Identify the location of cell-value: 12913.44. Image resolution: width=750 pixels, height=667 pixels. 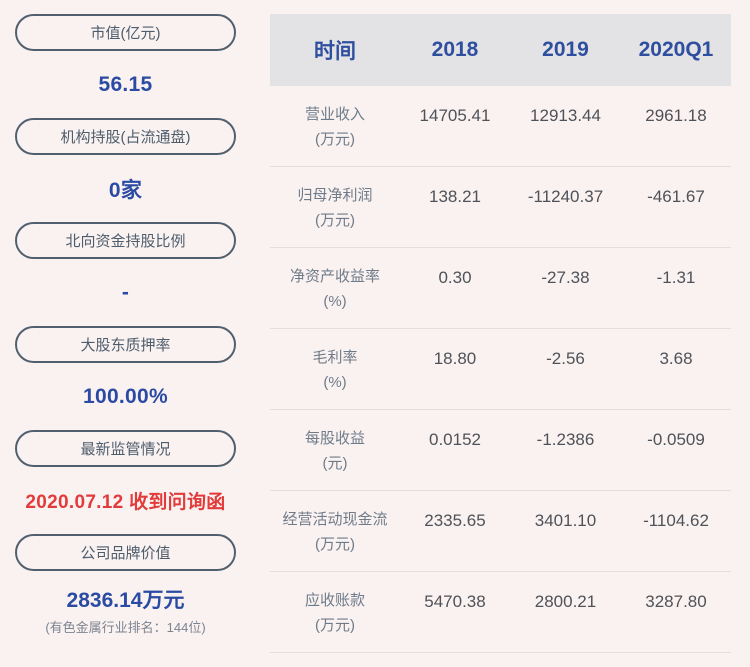
(565, 115).